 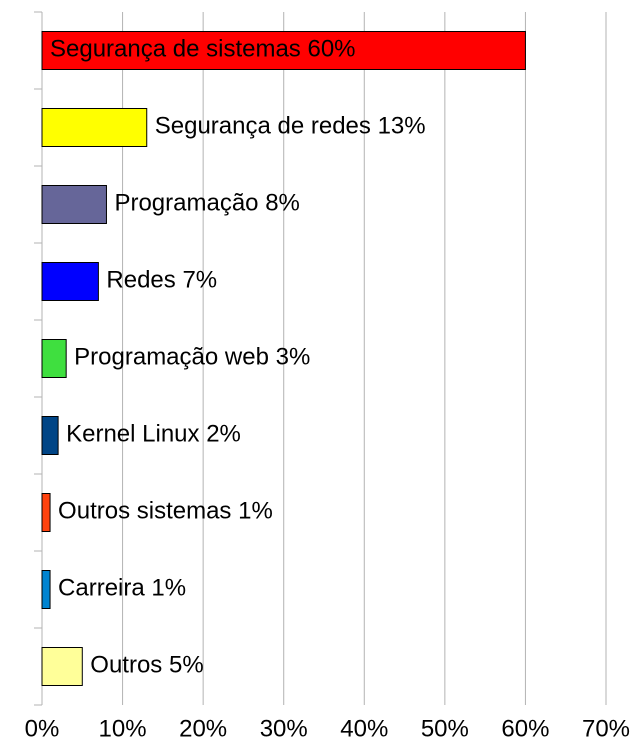 I want to click on category-label: Segurança de redes, so click(x=263, y=126).